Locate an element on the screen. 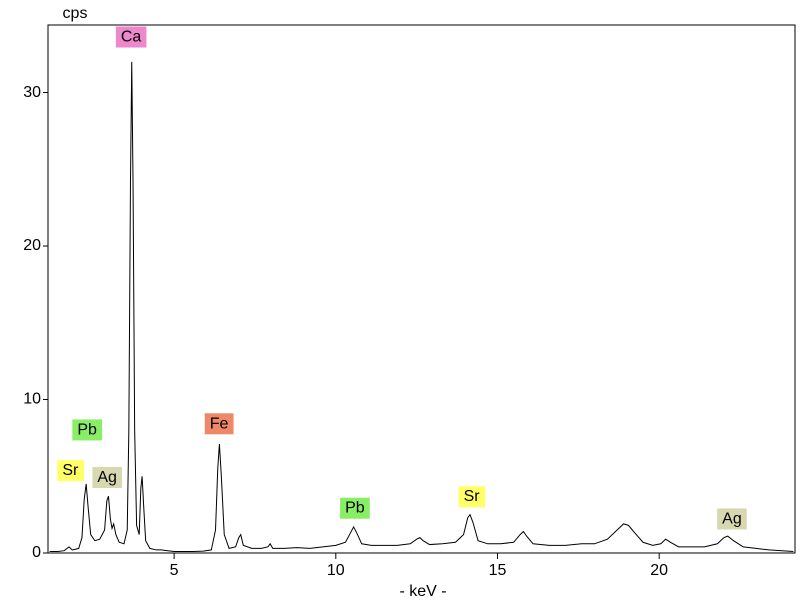 This screenshot has width=800, height=604. y-tick-label: 20 is located at coordinates (32, 245).